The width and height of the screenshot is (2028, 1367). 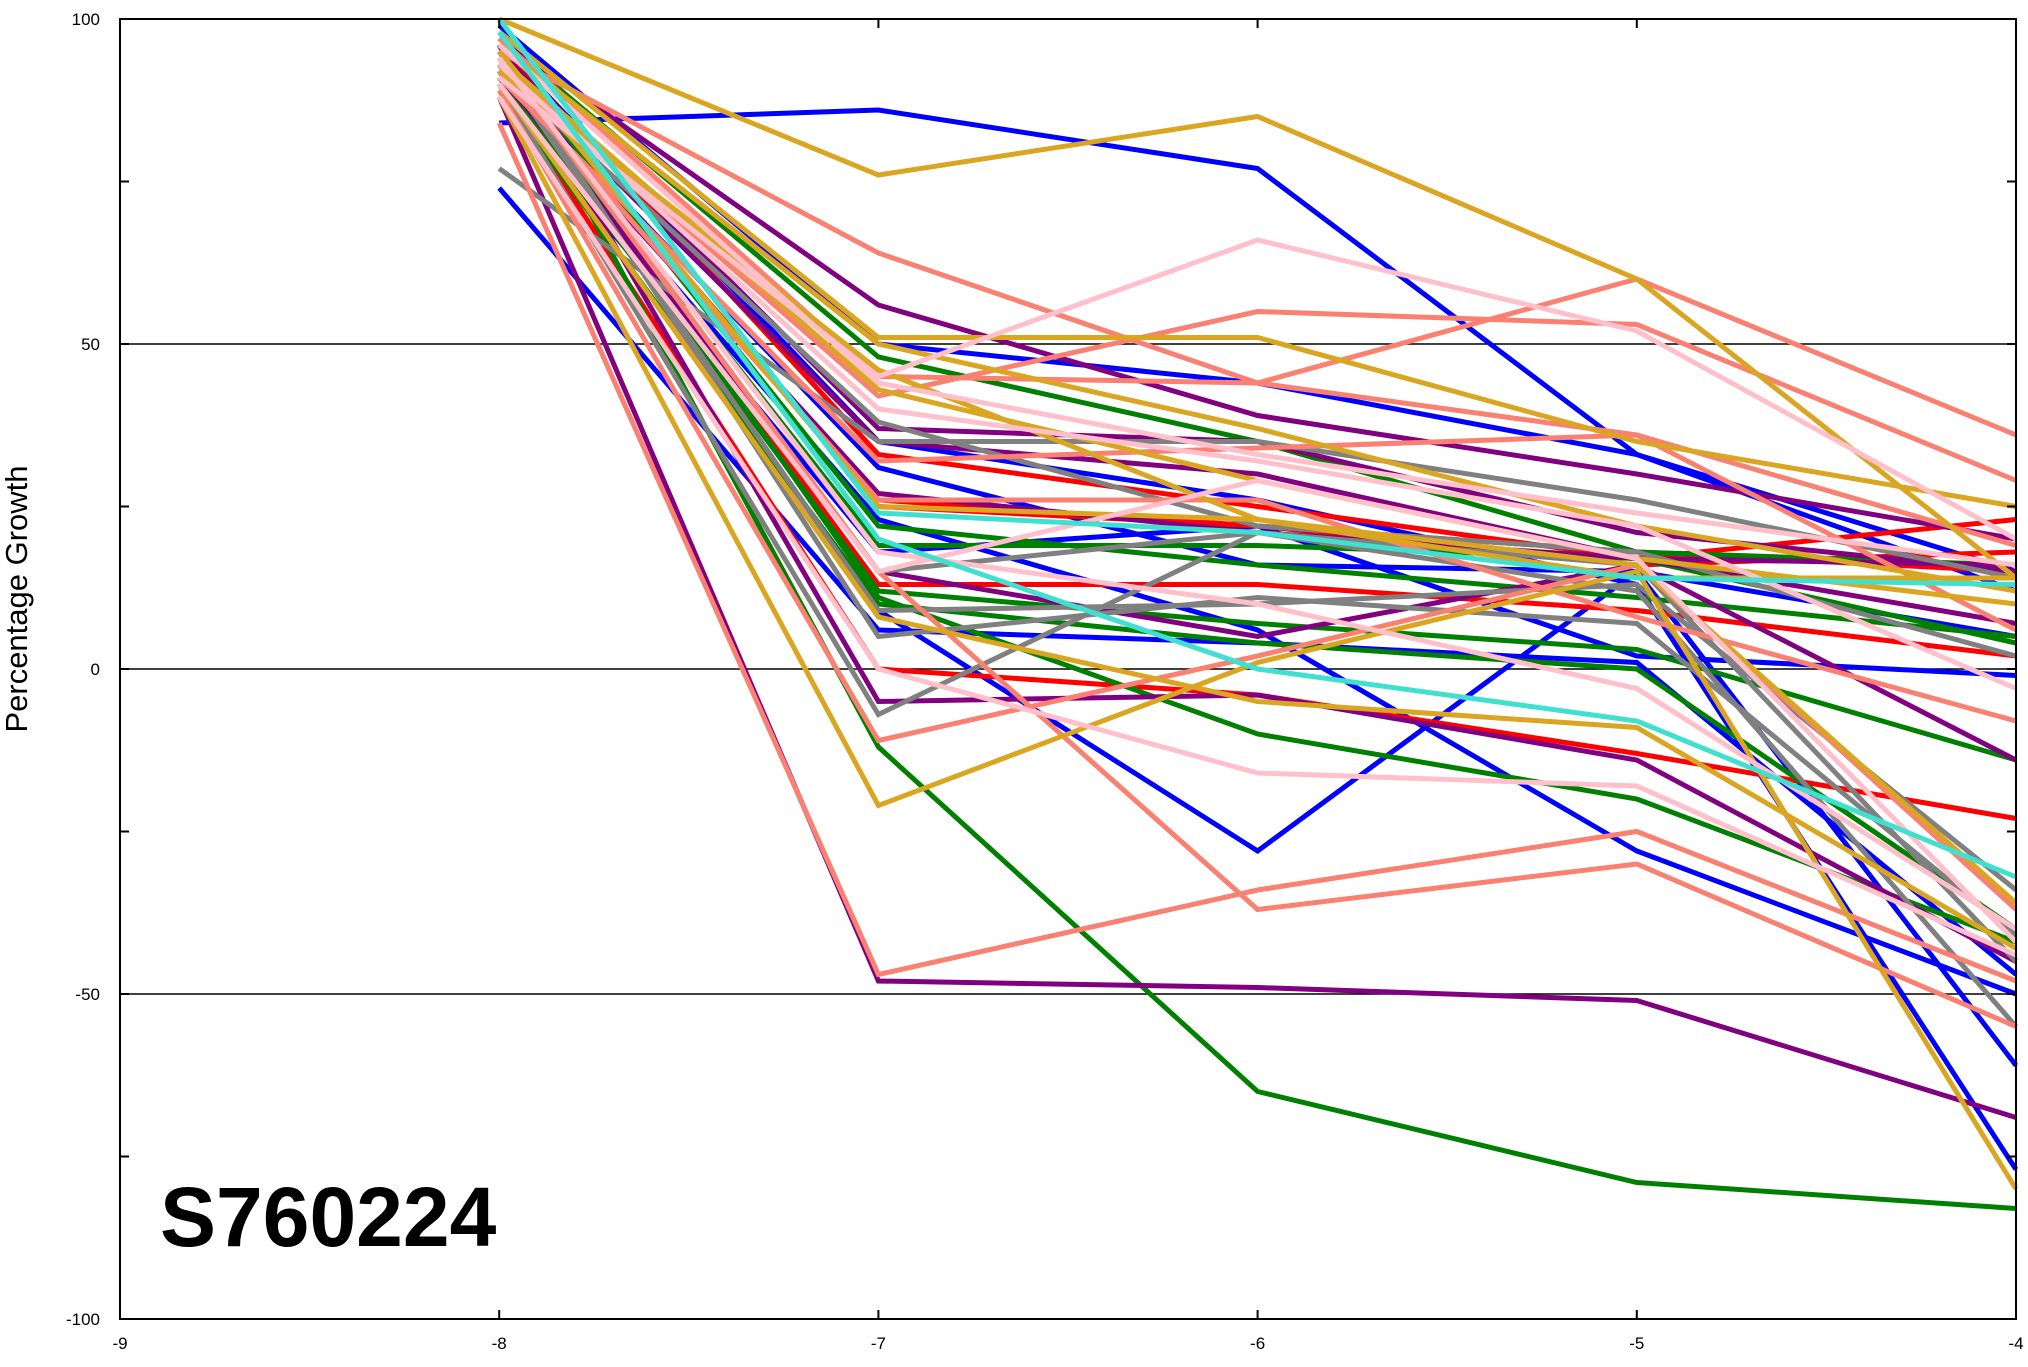 I want to click on y-tick-label: 50, so click(x=90, y=344).